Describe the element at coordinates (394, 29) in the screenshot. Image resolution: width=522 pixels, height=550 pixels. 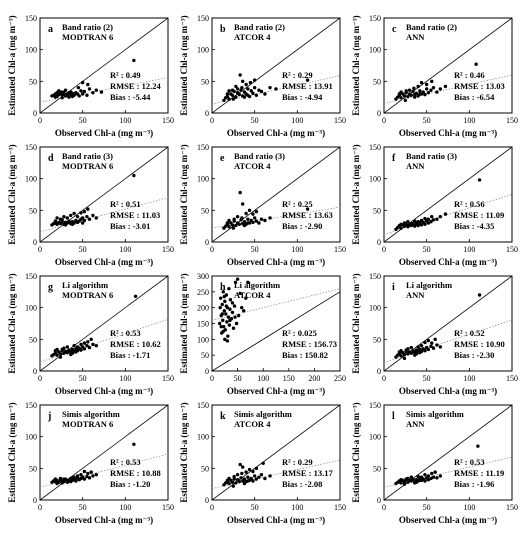
I see `panel-letter: c` at that location.